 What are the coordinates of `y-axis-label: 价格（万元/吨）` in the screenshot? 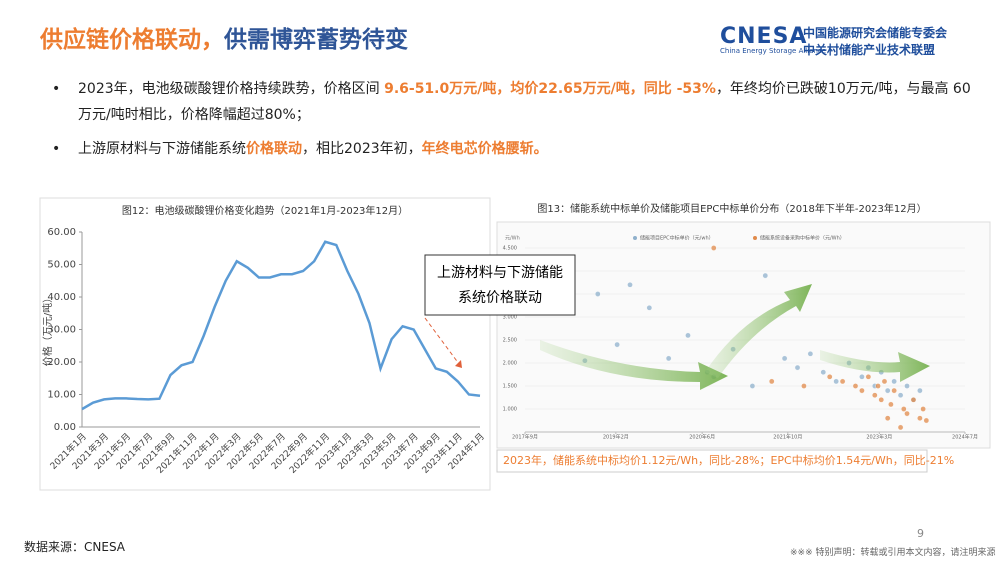 It's located at (47, 329).